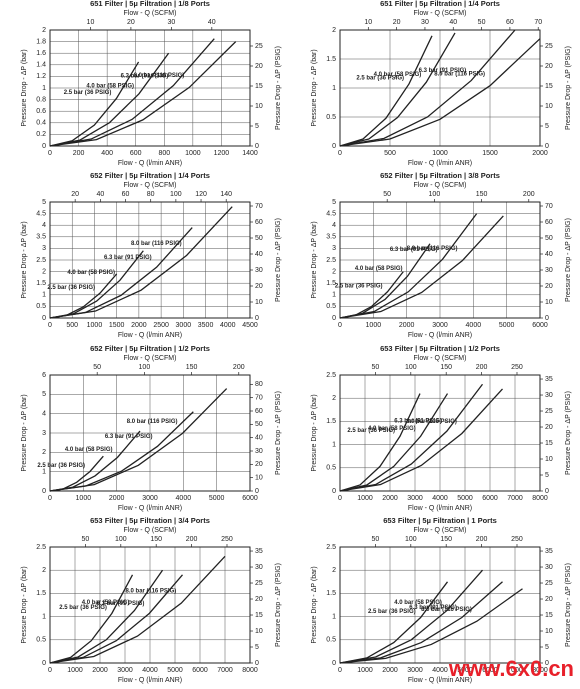 The height and width of the screenshot is (689, 580). I want to click on x-tick-label: 8000, so click(250, 670).